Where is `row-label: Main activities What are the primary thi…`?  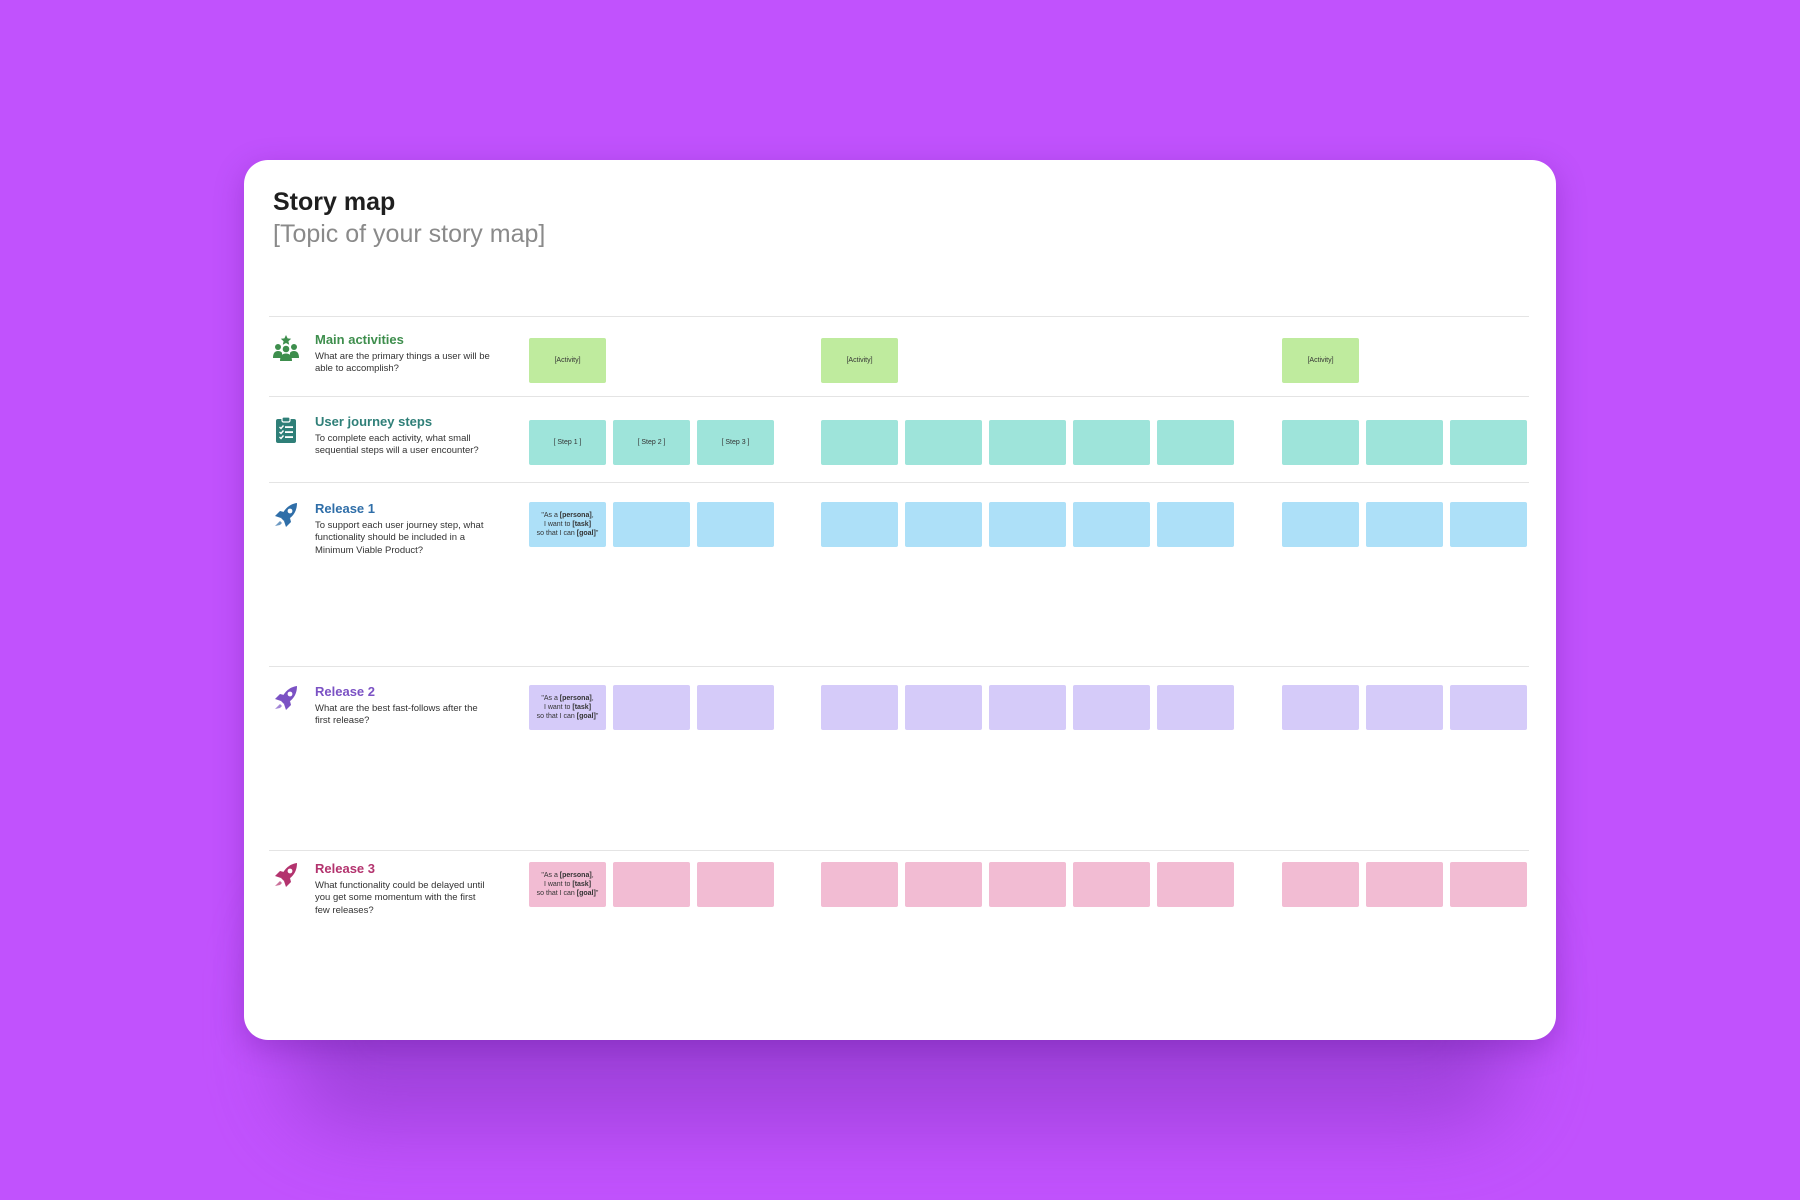 row-label: Main activities What are the primary thi… is located at coordinates (402, 354).